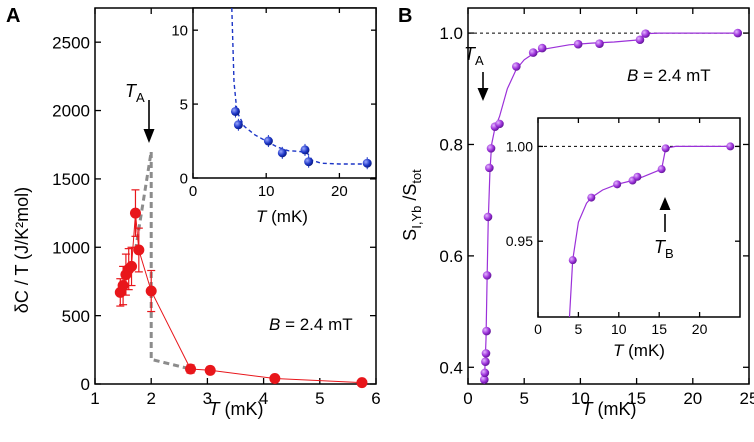 The image size is (754, 442). Describe the element at coordinates (476, 72) in the screenshot. I see `panel-b-ta-annotation: TA` at that location.